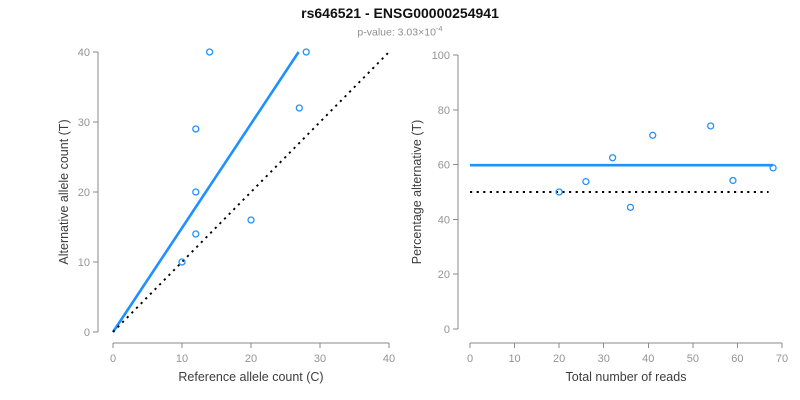 This screenshot has width=800, height=400. I want to click on y-tick-label: 100, so click(441, 56).